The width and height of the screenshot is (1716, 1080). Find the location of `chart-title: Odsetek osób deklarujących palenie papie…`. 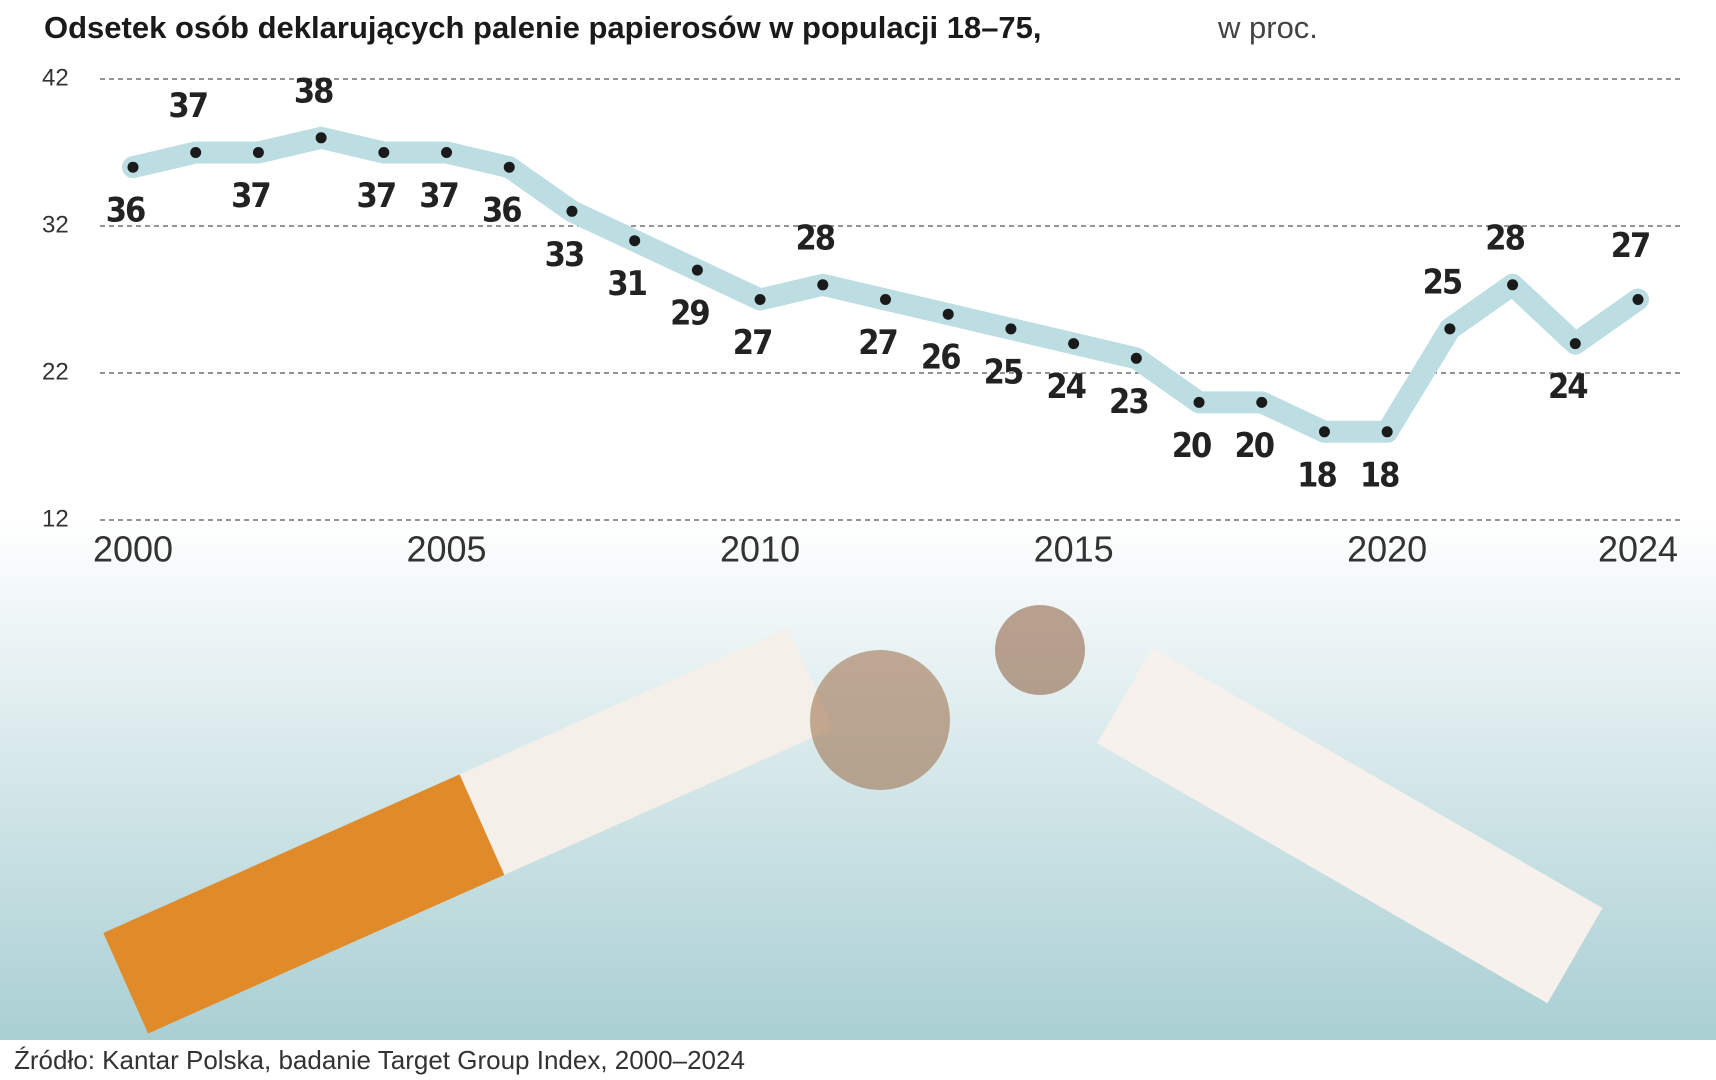

chart-title: Odsetek osób deklarujących palenie papie… is located at coordinates (543, 27).